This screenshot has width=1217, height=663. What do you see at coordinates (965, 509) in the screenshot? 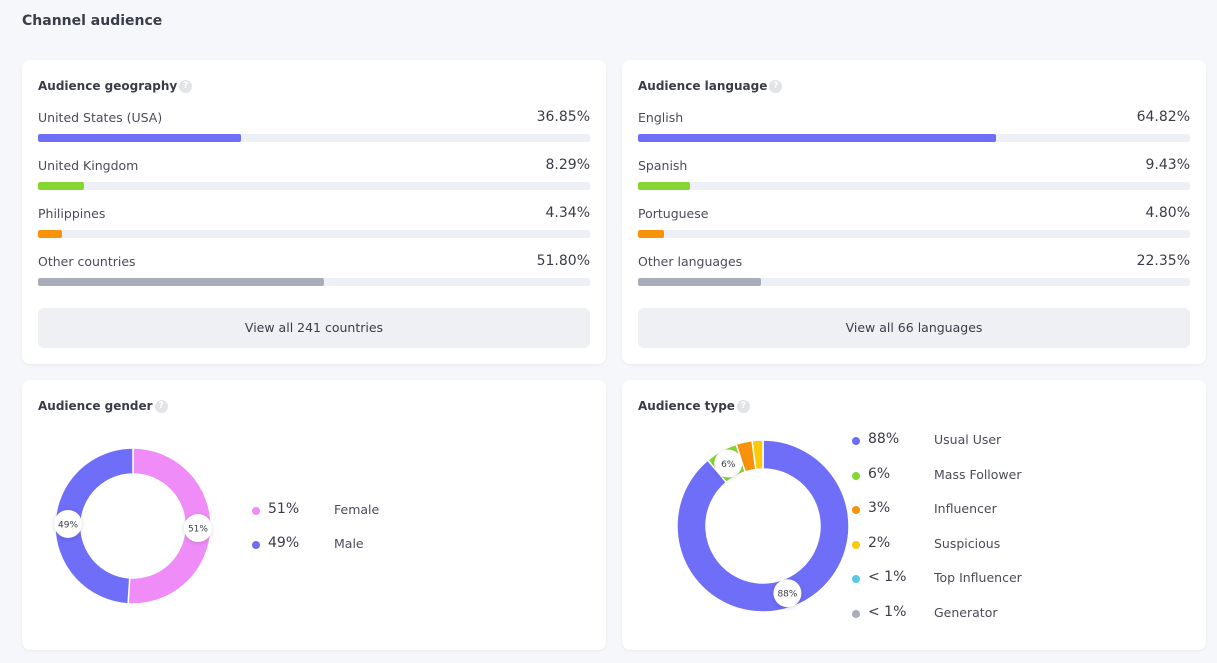
I see `legend-label: Influencer` at bounding box center [965, 509].